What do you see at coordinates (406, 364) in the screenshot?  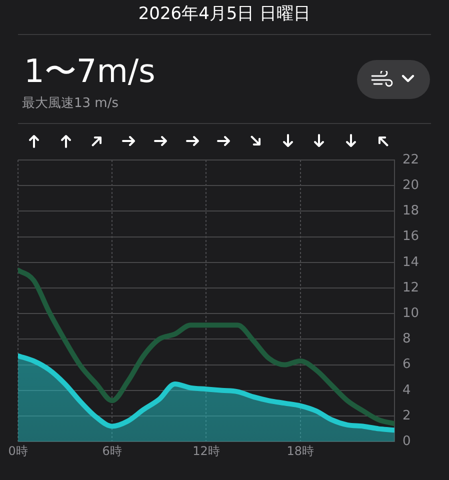 I see `y-tick-label: 6` at bounding box center [406, 364].